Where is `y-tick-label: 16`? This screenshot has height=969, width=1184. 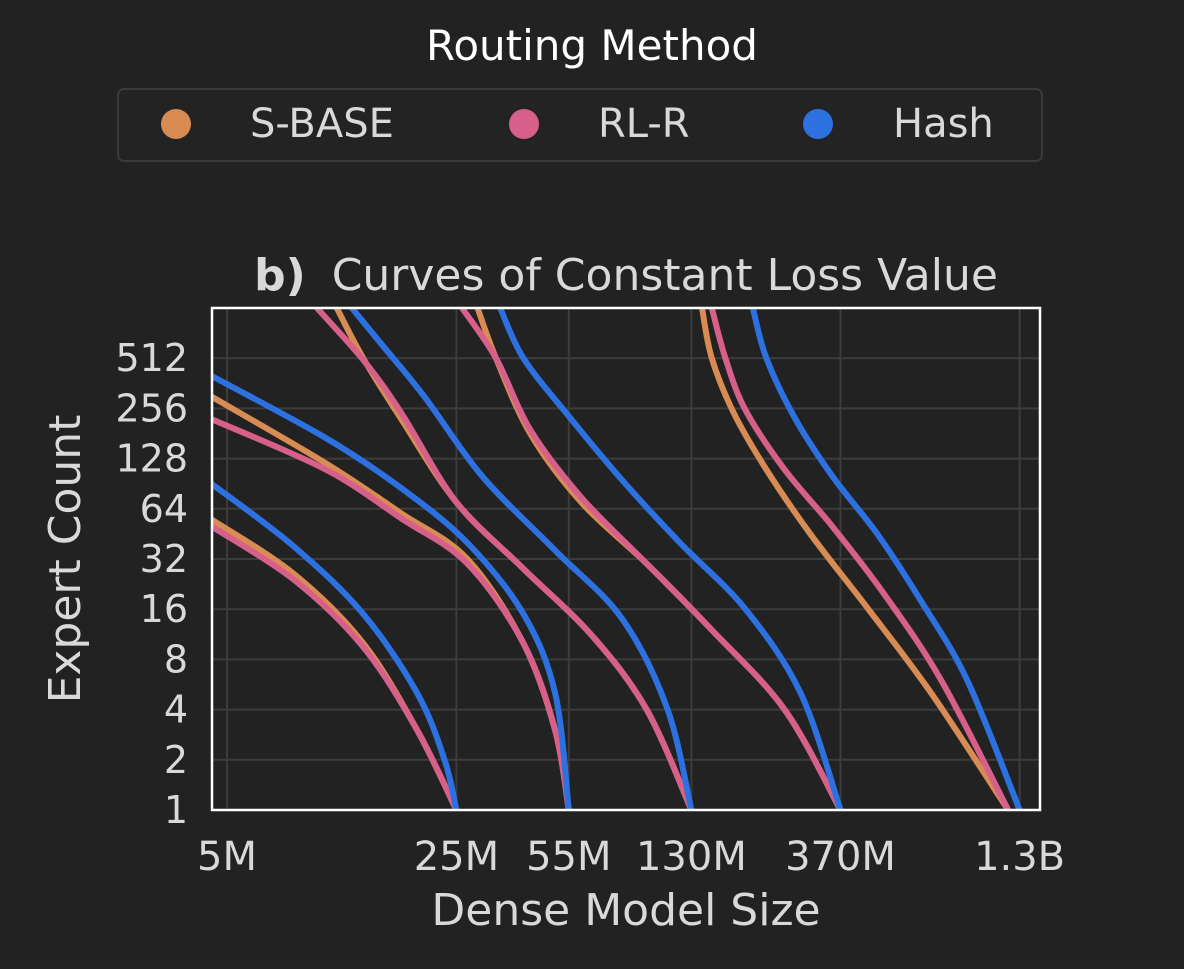 y-tick-label: 16 is located at coordinates (164, 609).